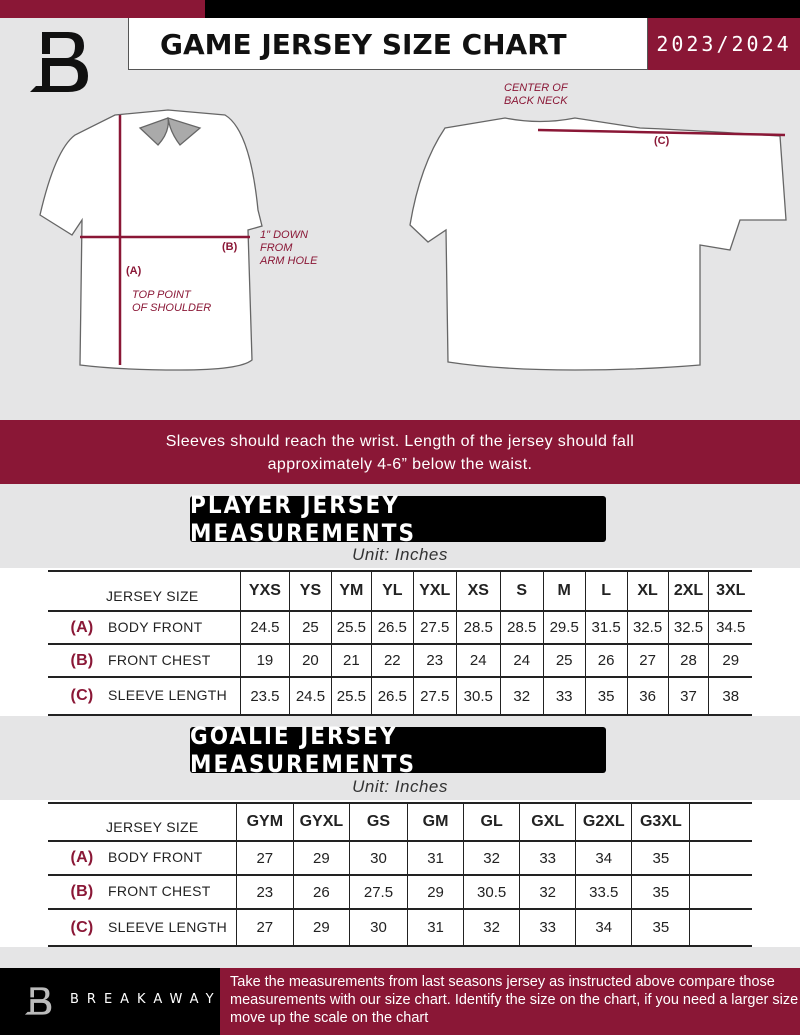  Describe the element at coordinates (264, 591) in the screenshot. I see `size-column-header: YXS` at that location.